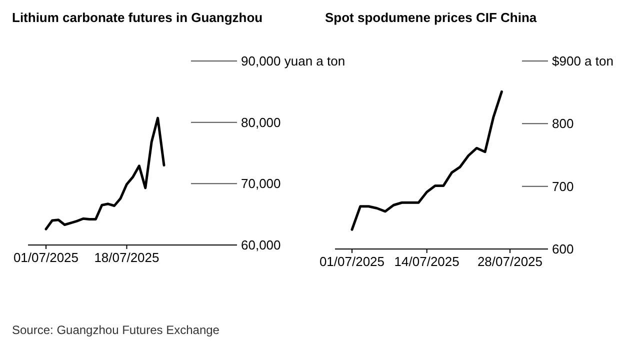 Image resolution: width=622 pixels, height=341 pixels. What do you see at coordinates (137, 17) in the screenshot?
I see `chart-title: Lithium carbonate futures in Guangzhou` at bounding box center [137, 17].